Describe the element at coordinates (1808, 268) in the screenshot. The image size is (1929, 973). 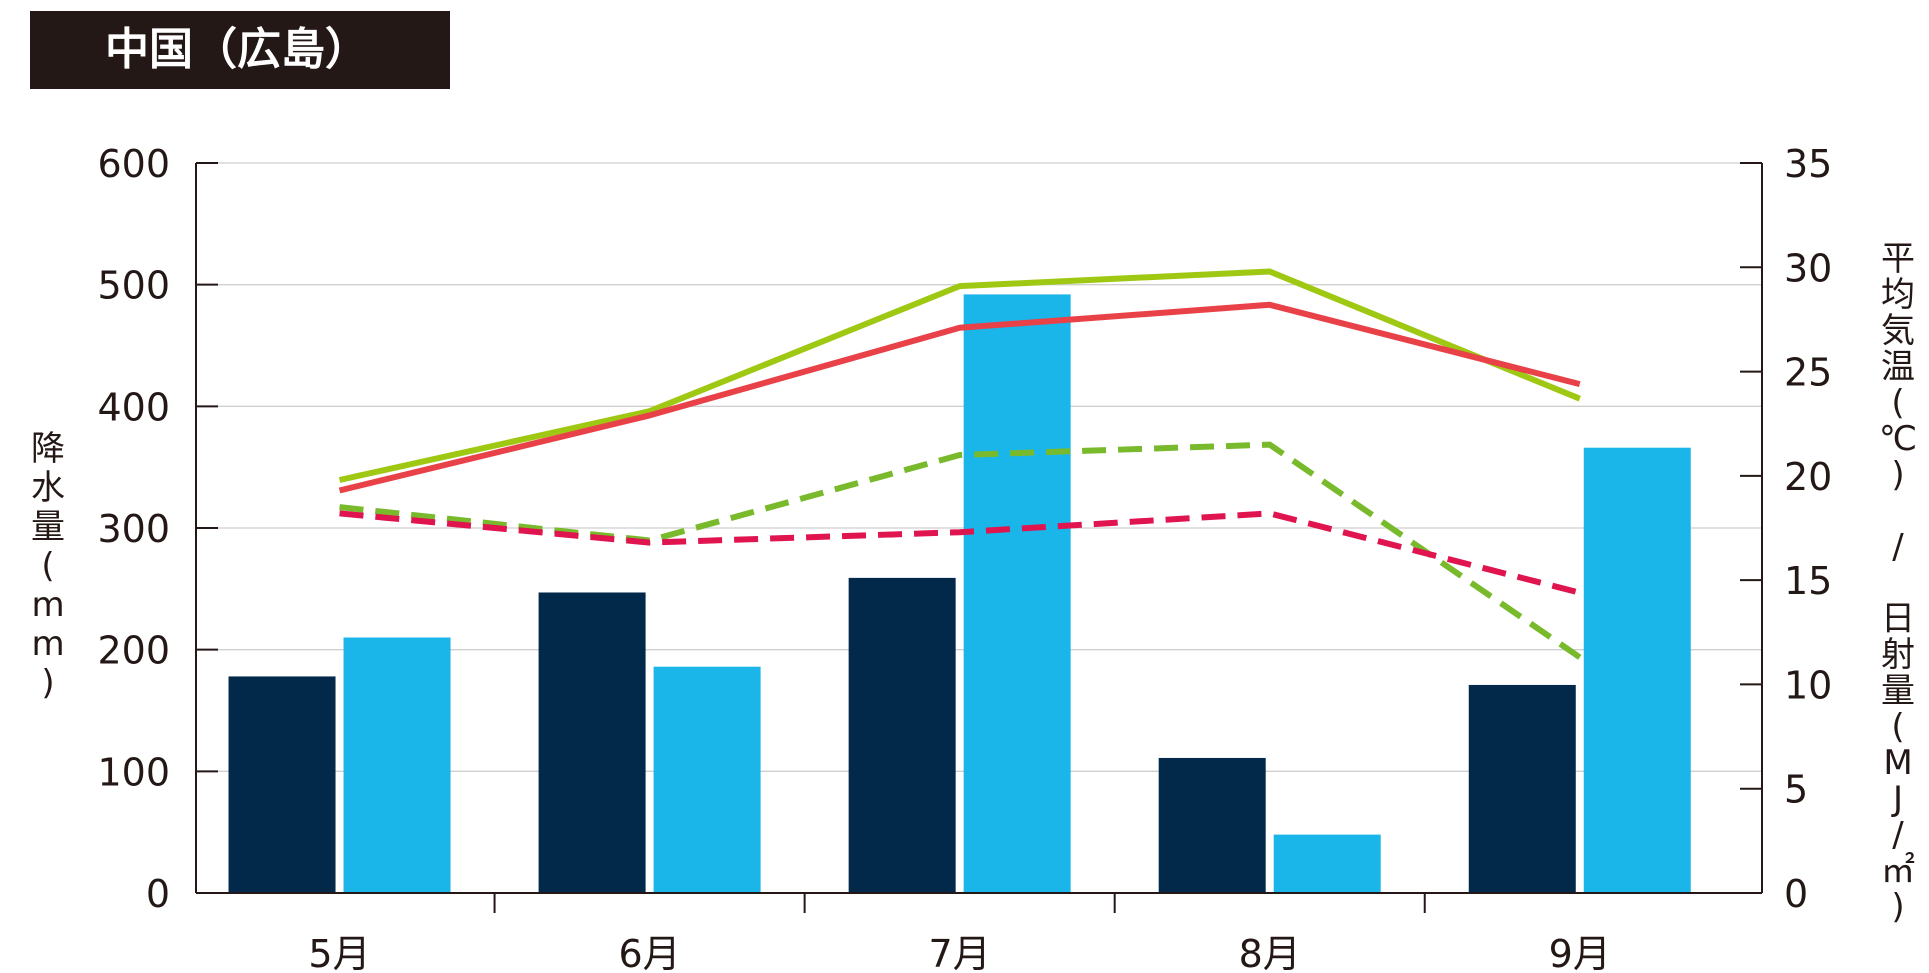
I see `right-tick-label: 30` at that location.